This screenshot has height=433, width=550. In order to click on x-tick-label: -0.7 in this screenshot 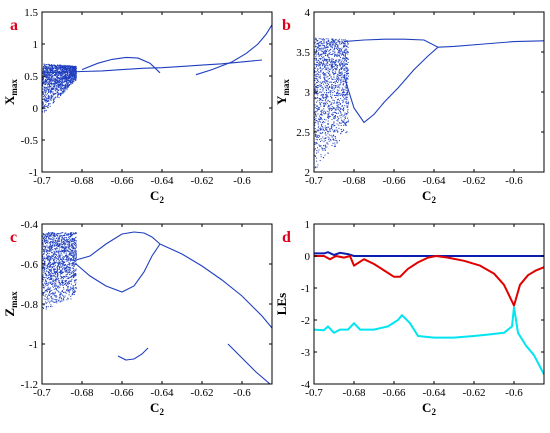, I will do `click(314, 181)`.